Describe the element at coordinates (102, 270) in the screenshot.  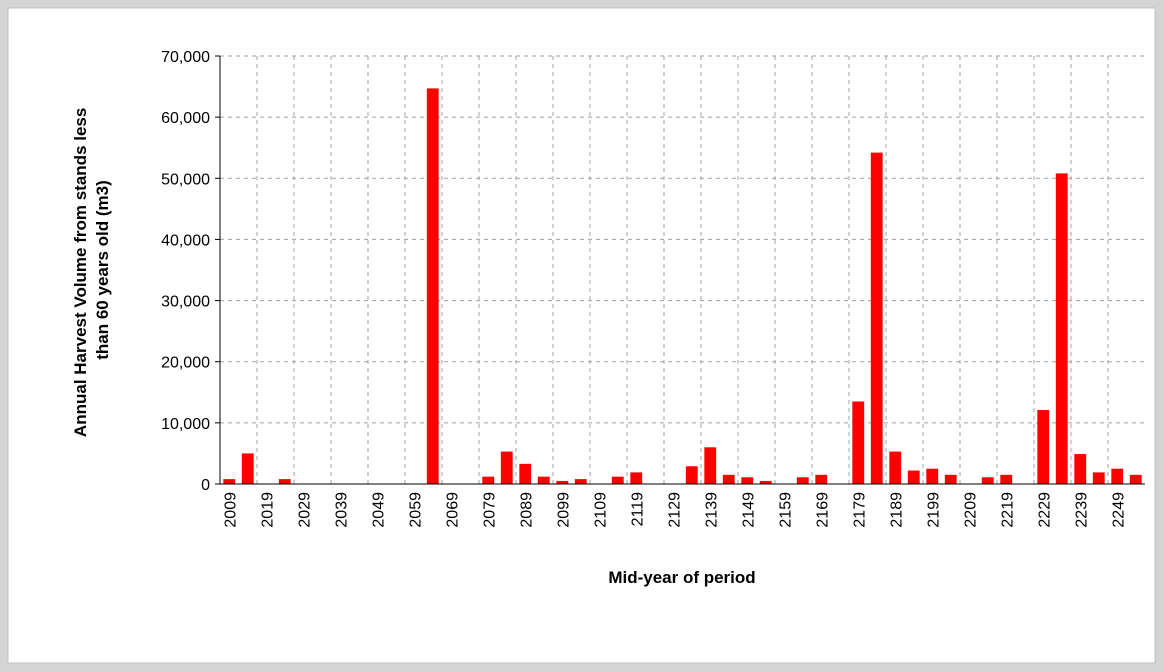
I see `y-axis-title-line: than 60 years old (m3)` at that location.